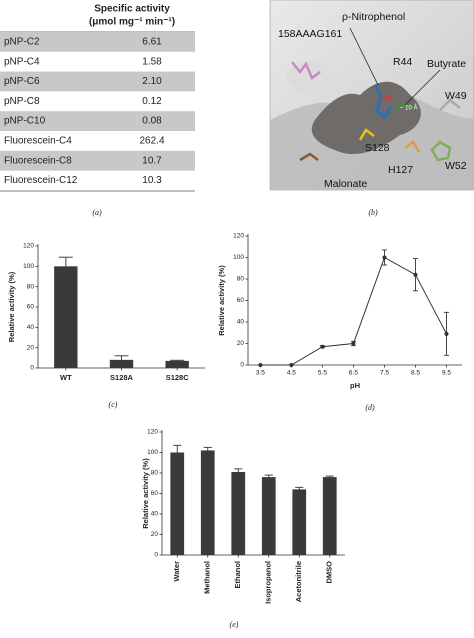 The width and height of the screenshot is (474, 638). Describe the element at coordinates (152, 42) in the screenshot. I see `table-cell: 6.61` at that location.